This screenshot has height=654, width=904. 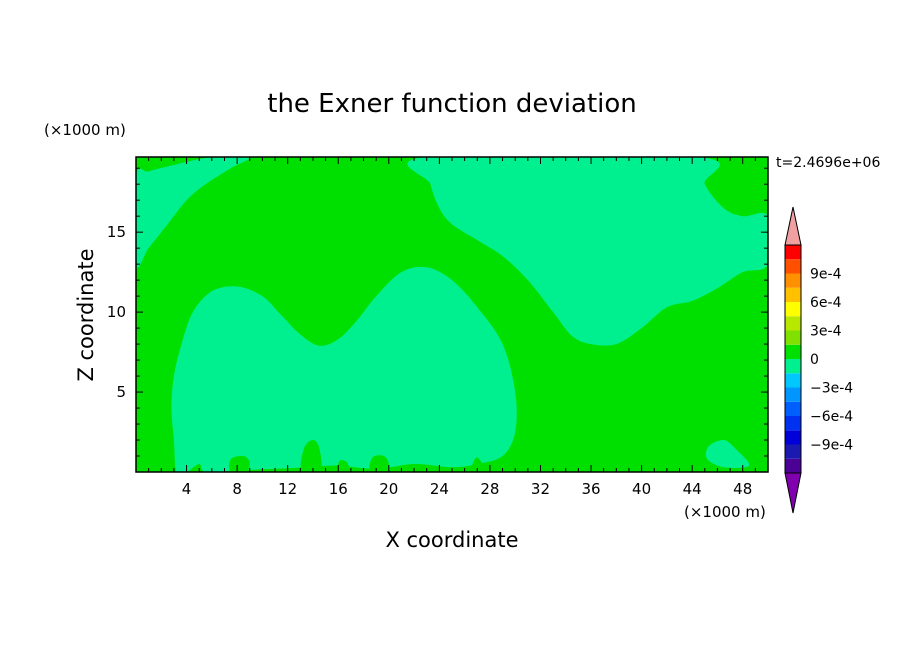 What do you see at coordinates (187, 489) in the screenshot?
I see `x-tick-label: 4` at bounding box center [187, 489].